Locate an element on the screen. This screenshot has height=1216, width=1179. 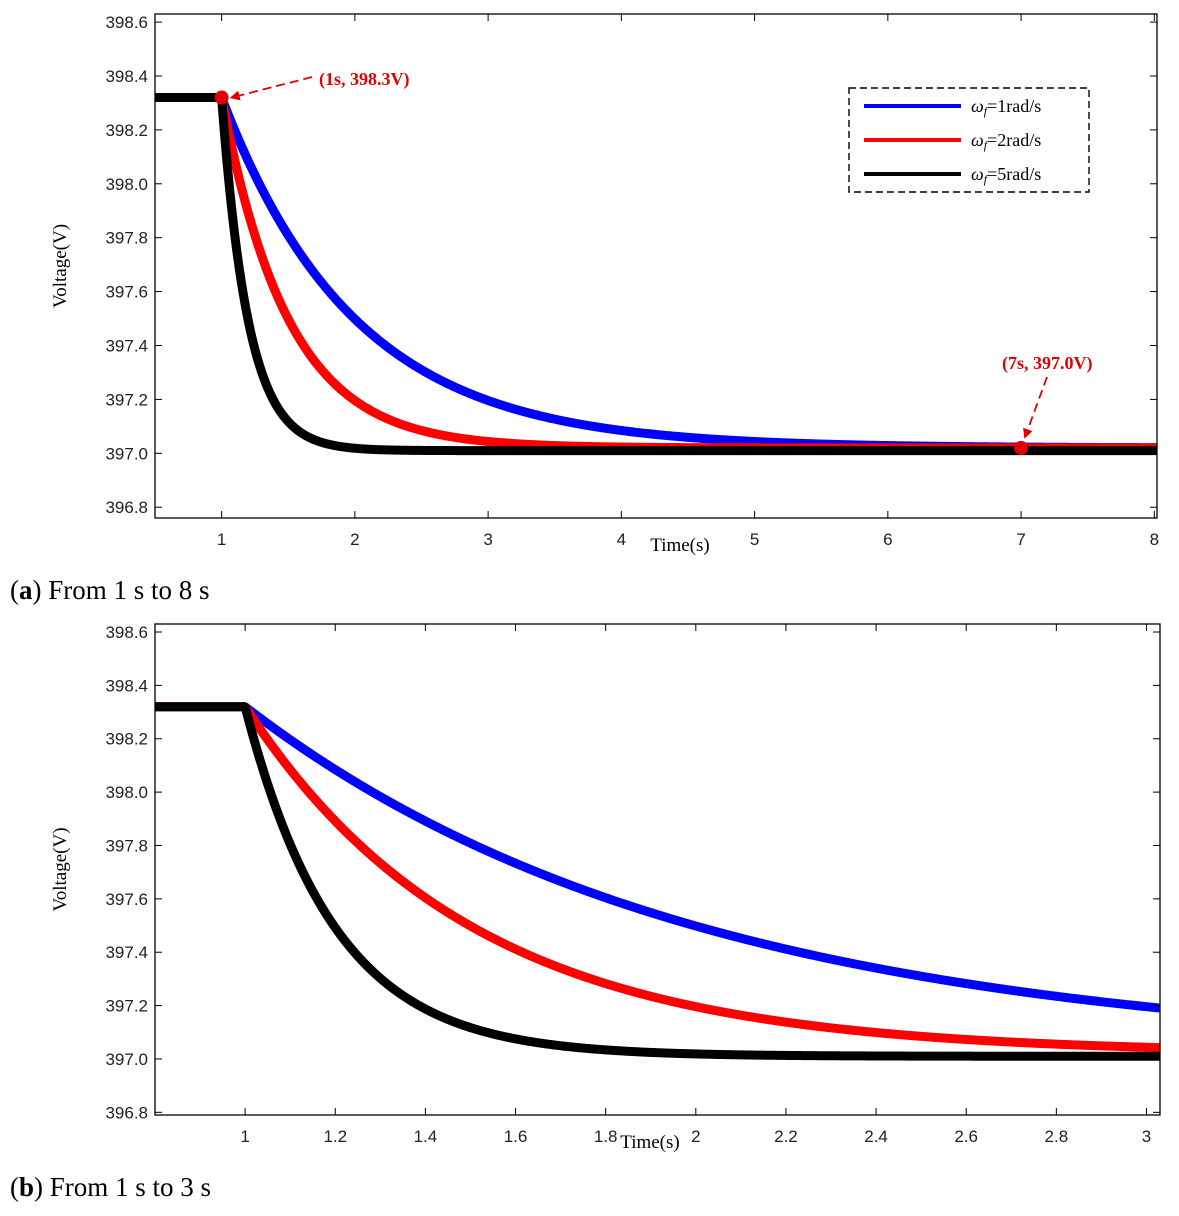
x-tick-label: 7 is located at coordinates (1020, 539).